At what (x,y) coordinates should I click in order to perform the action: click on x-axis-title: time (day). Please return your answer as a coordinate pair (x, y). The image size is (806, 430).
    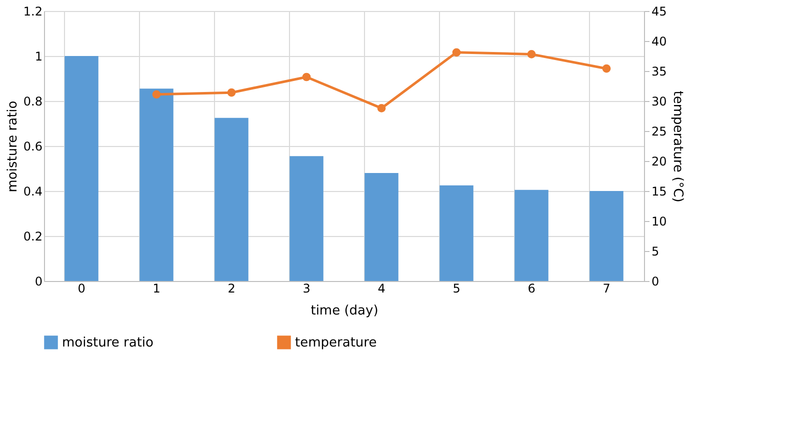
    Looking at the image, I should click on (344, 311).